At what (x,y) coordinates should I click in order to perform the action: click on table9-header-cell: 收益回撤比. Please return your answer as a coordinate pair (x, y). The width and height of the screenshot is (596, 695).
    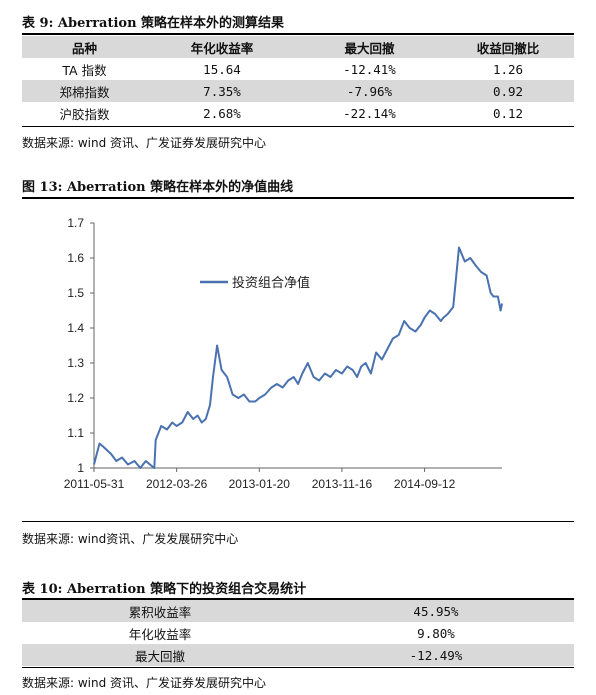
    Looking at the image, I should click on (508, 48).